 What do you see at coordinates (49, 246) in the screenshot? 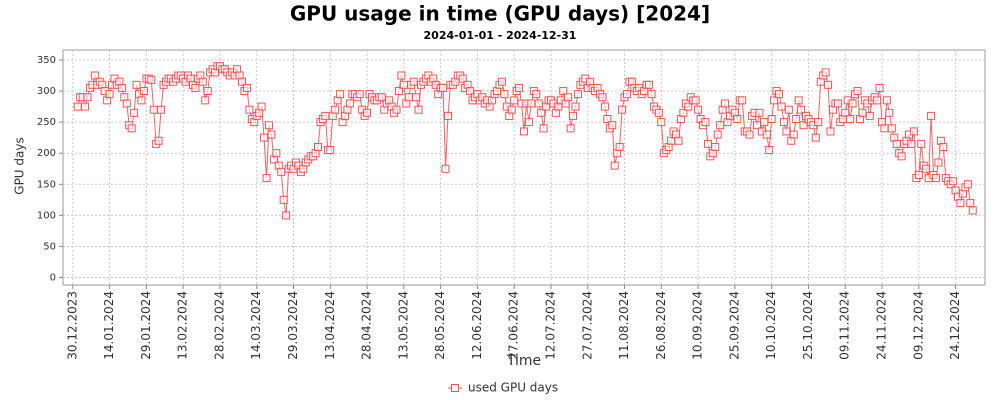
I see `y-tick-label: 50` at bounding box center [49, 246].